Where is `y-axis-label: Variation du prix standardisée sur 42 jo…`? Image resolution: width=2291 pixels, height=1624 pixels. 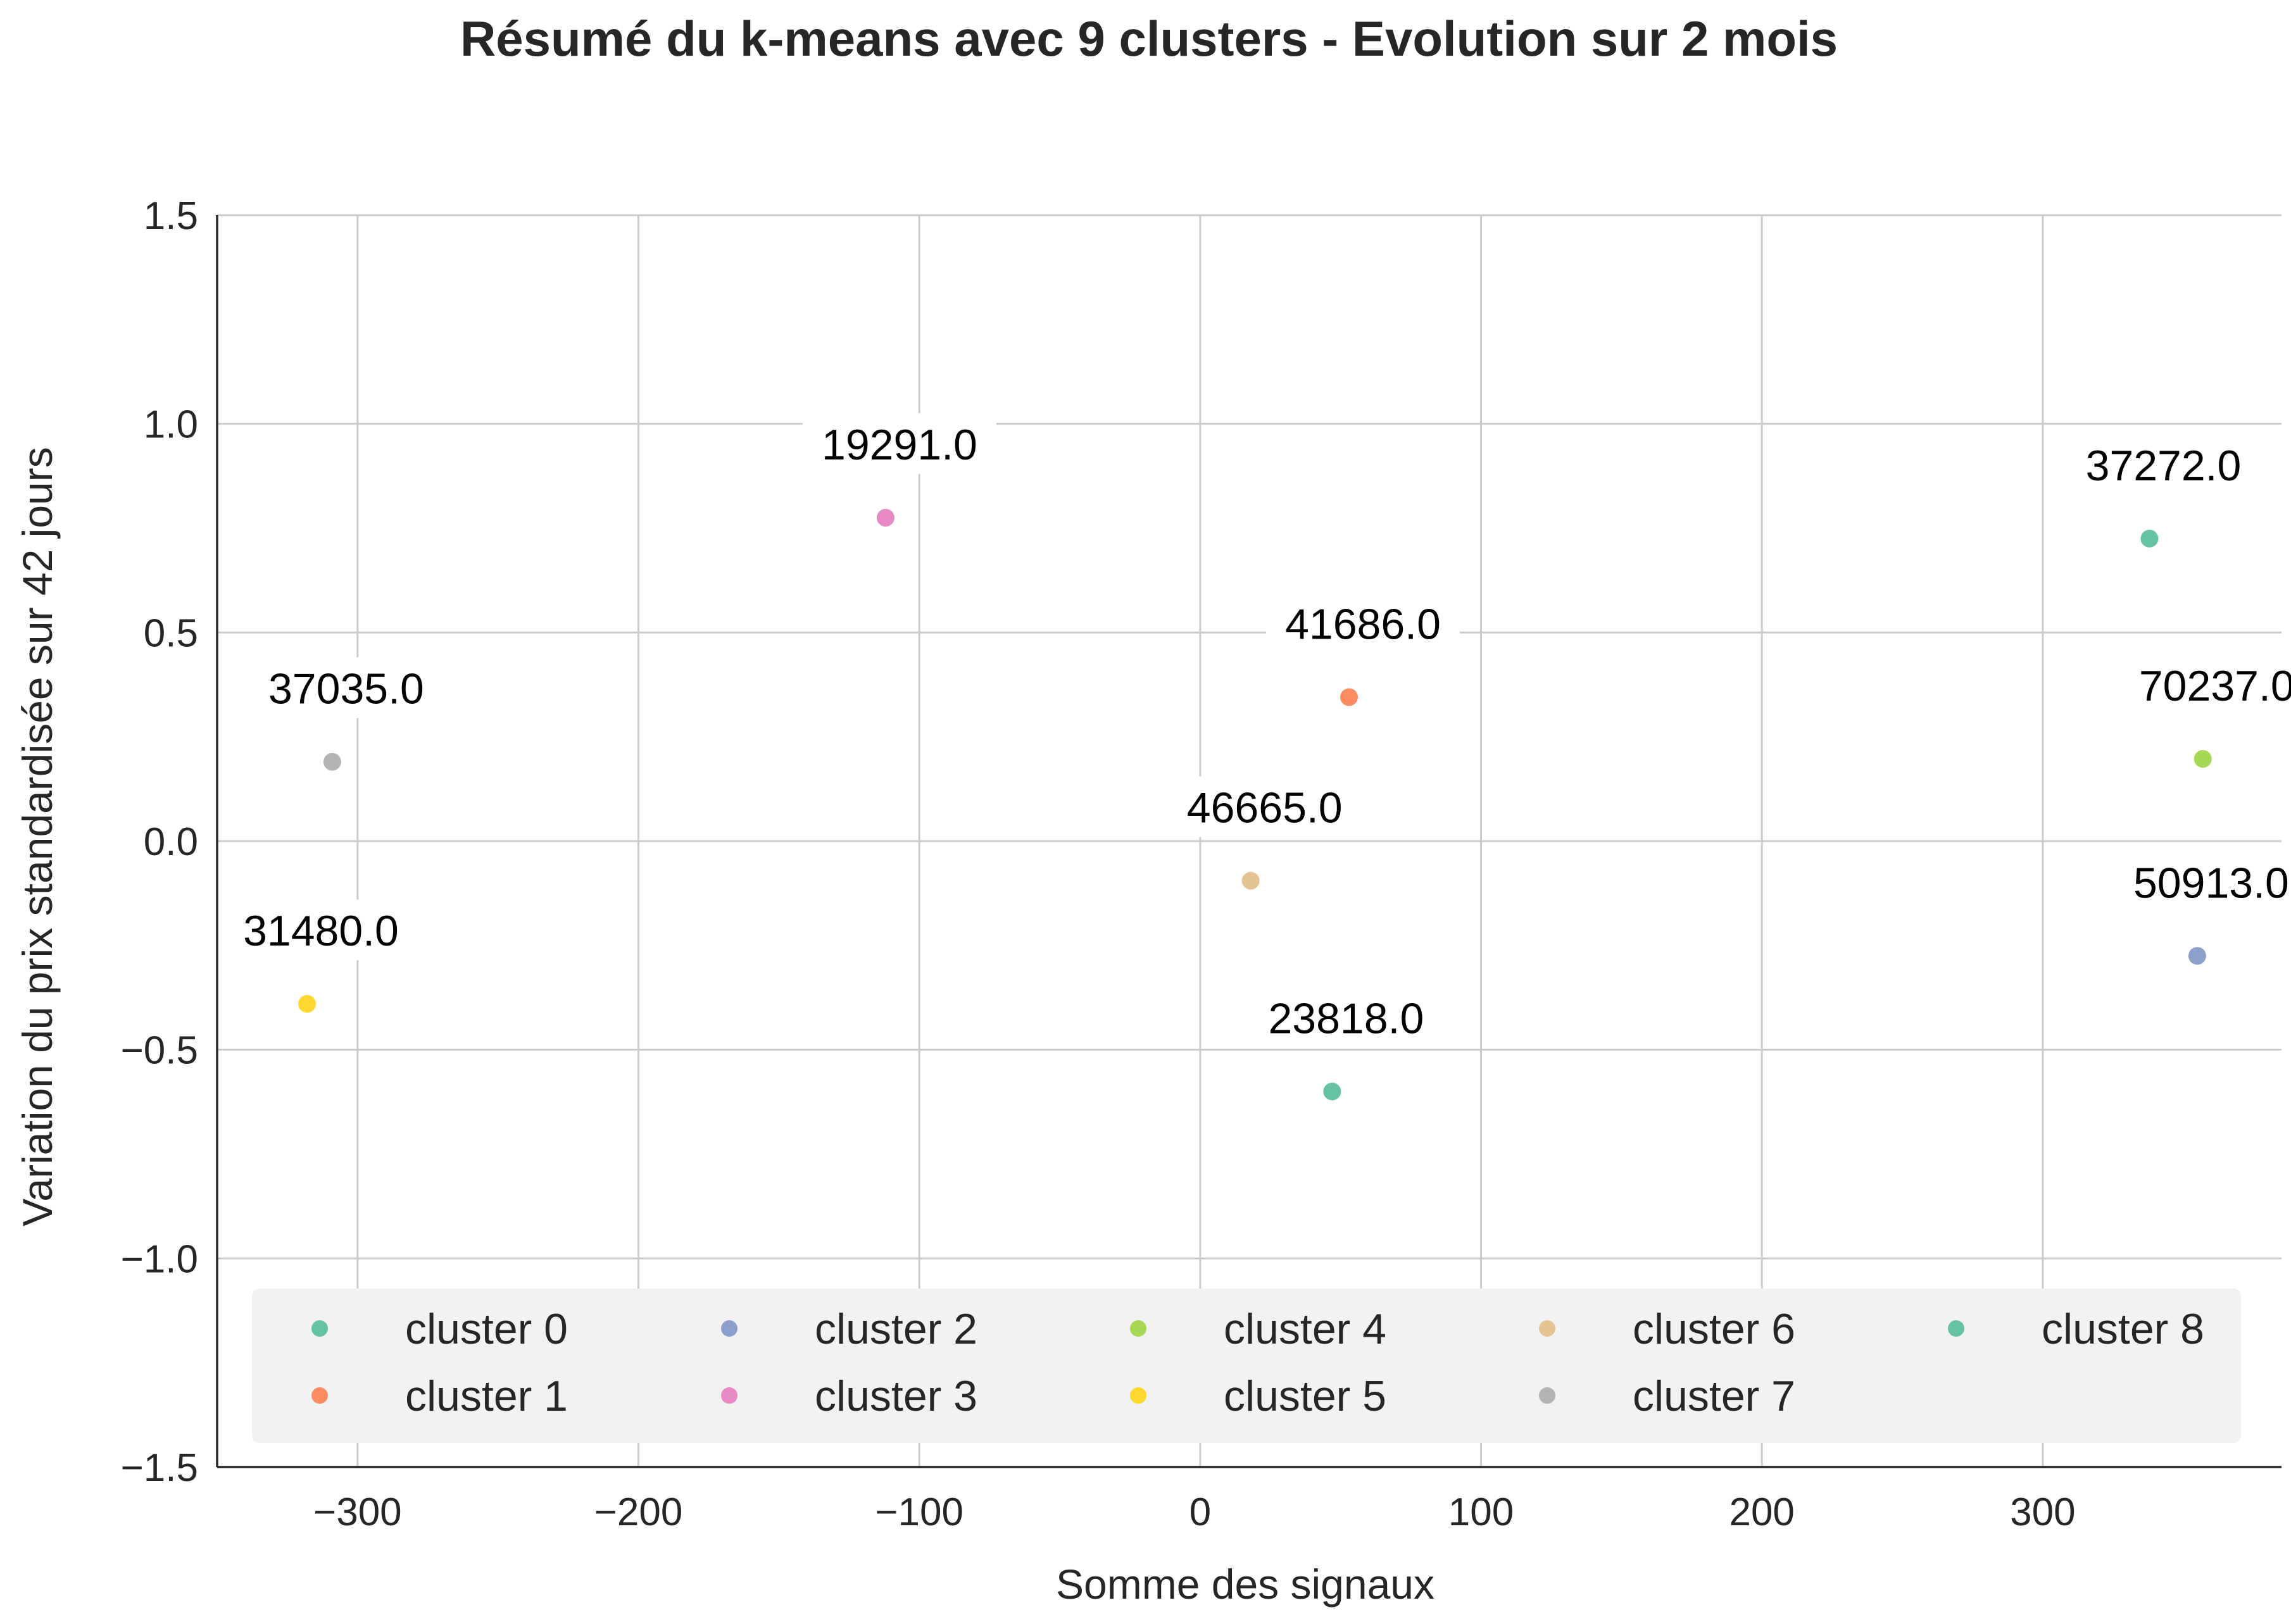 y-axis-label: Variation du prix standardisée sur 42 jo… is located at coordinates (37, 836).